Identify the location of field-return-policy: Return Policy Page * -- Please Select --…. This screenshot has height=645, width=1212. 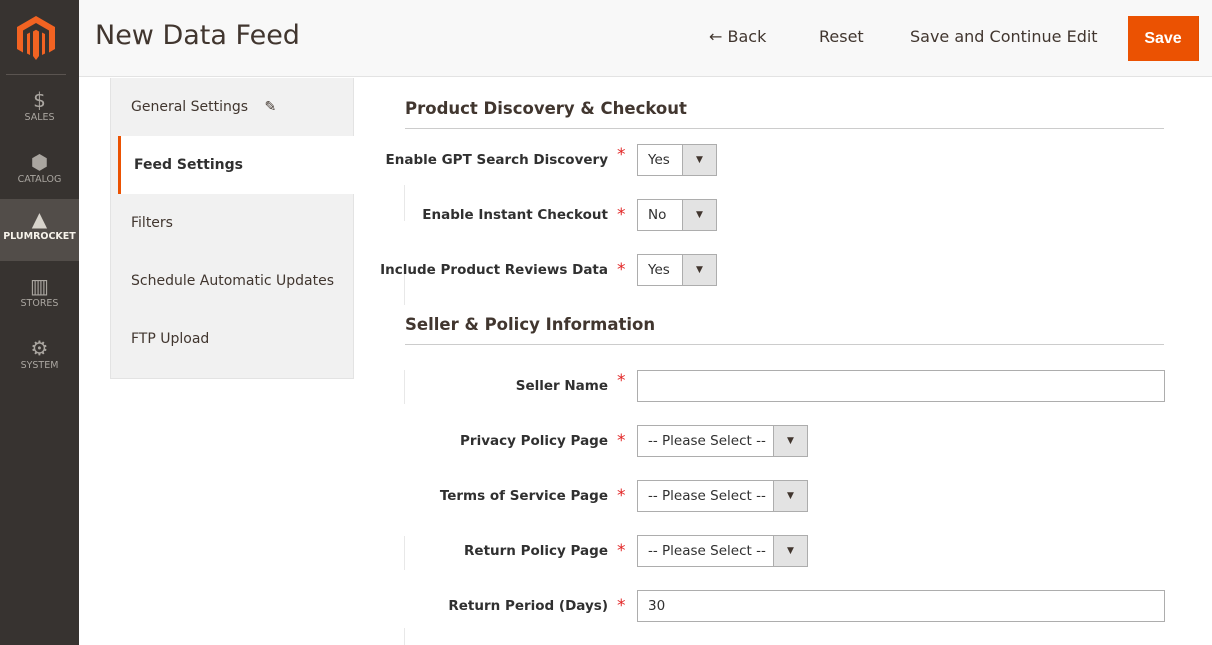
(785, 552).